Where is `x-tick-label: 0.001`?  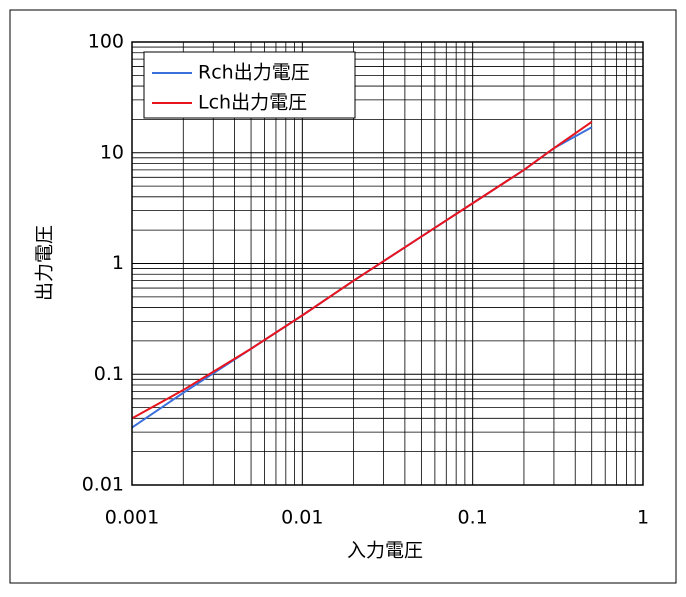 x-tick-label: 0.001 is located at coordinates (132, 518).